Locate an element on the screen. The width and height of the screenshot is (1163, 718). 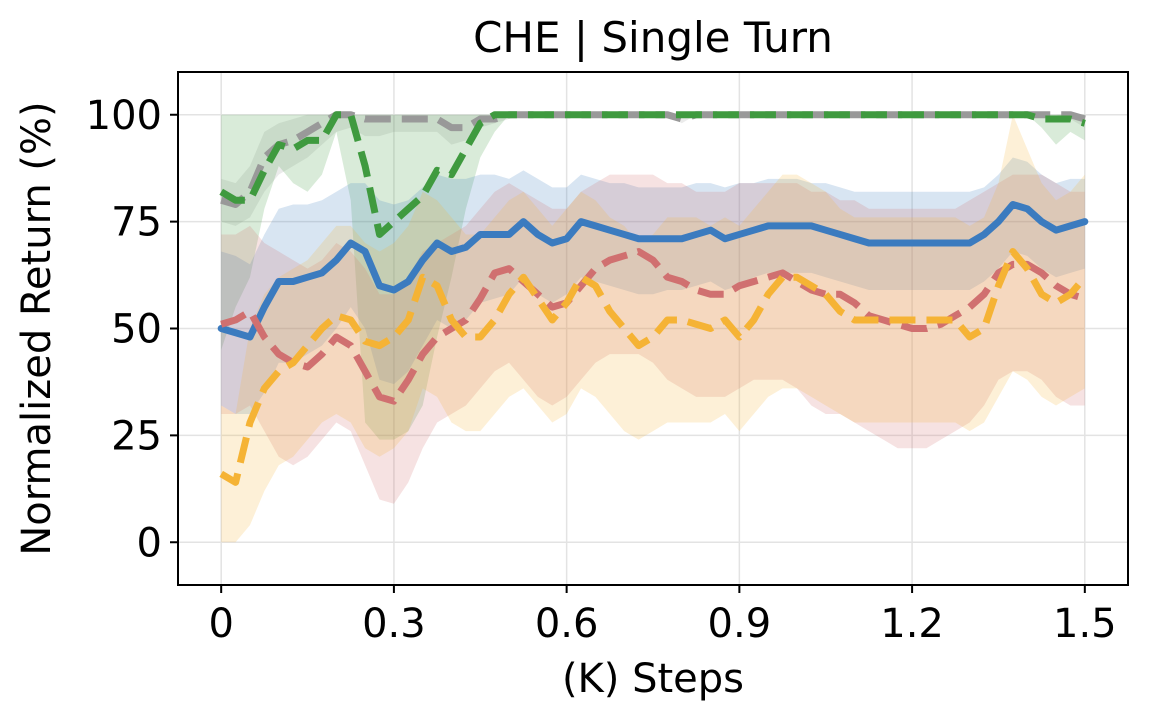
series-line-gray is located at coordinates (653, 160).